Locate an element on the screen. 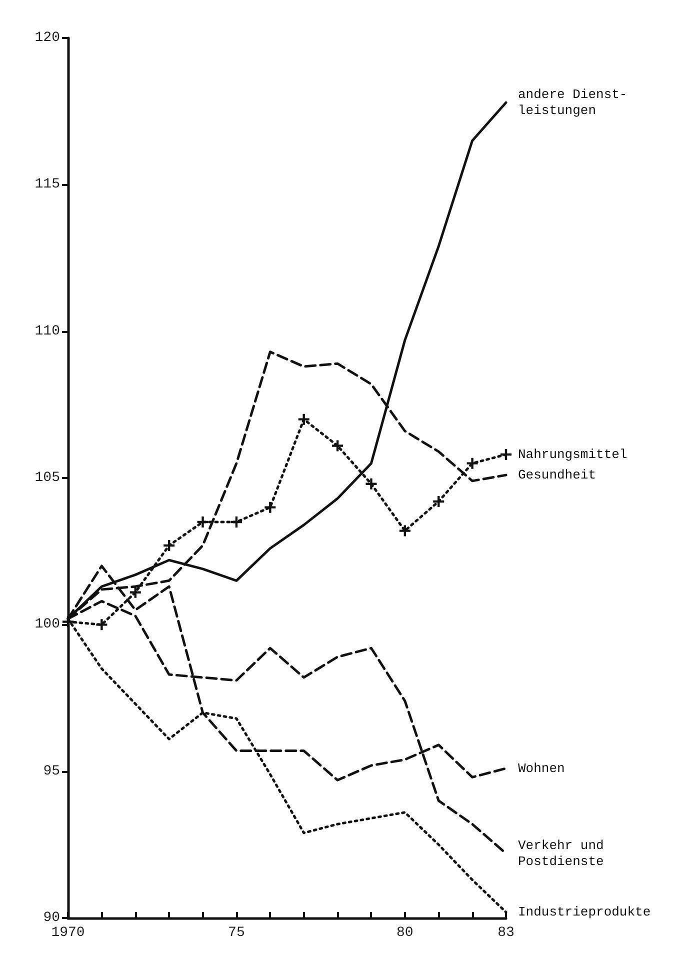 The height and width of the screenshot is (971, 684). series-label: Verkehr und Postdienste is located at coordinates (561, 853).